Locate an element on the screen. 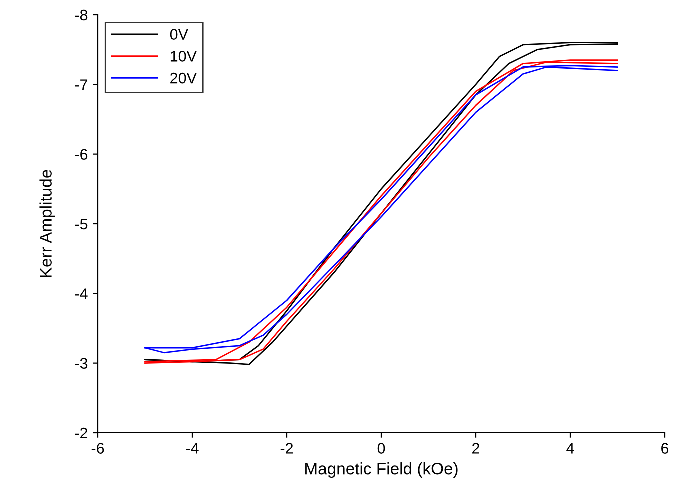 Image resolution: width=673 pixels, height=497 pixels. y-tick-label: -7 is located at coordinates (81, 85).